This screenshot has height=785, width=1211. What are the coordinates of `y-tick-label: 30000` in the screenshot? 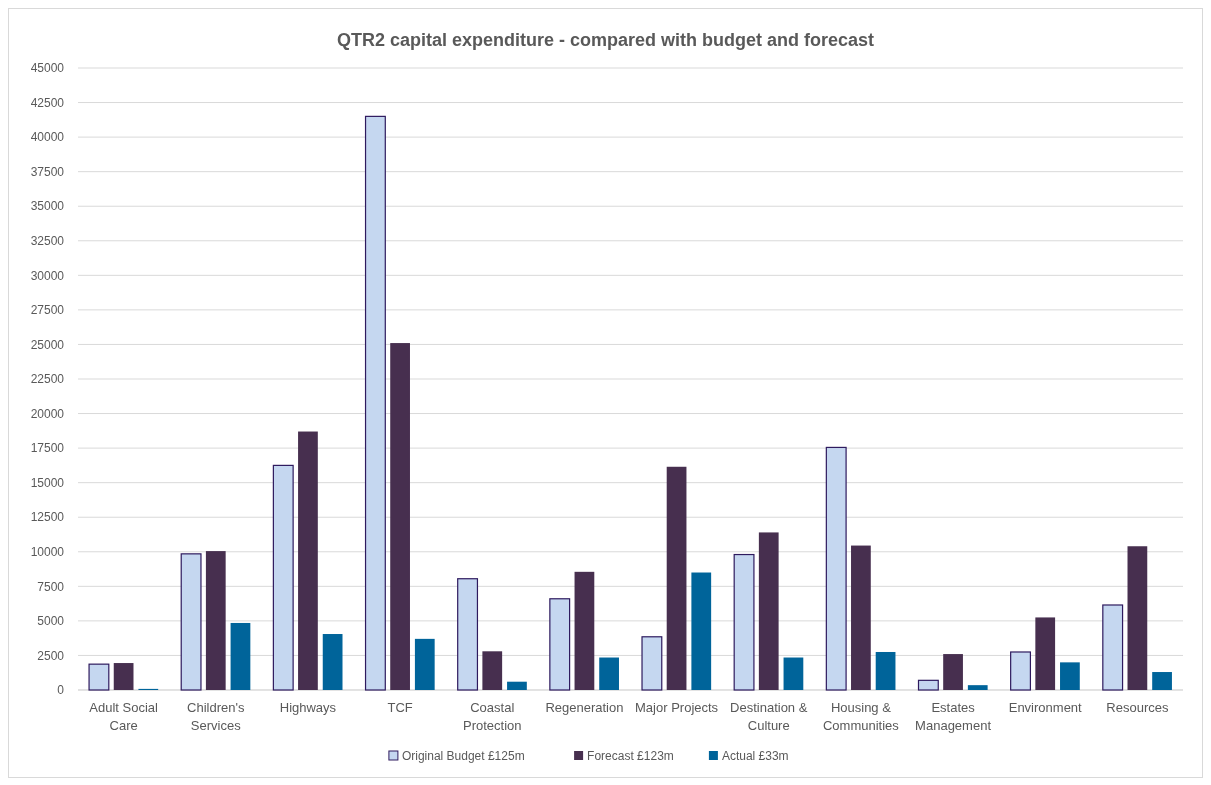 It's located at (47, 275).